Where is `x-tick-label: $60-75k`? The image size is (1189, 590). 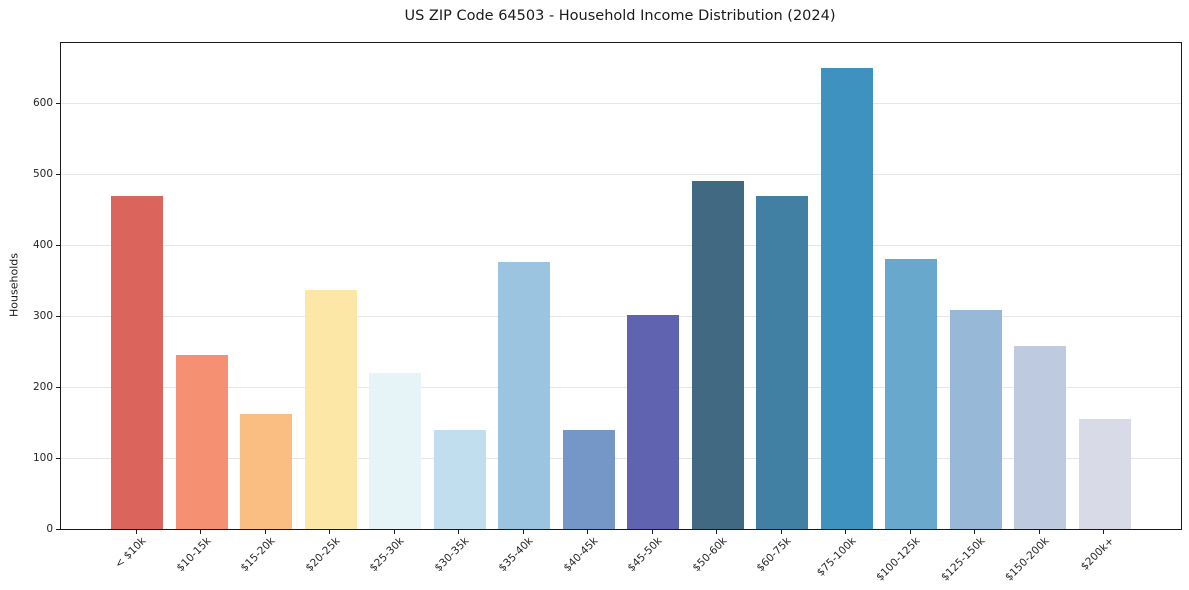 x-tick-label: $60-75k is located at coordinates (774, 555).